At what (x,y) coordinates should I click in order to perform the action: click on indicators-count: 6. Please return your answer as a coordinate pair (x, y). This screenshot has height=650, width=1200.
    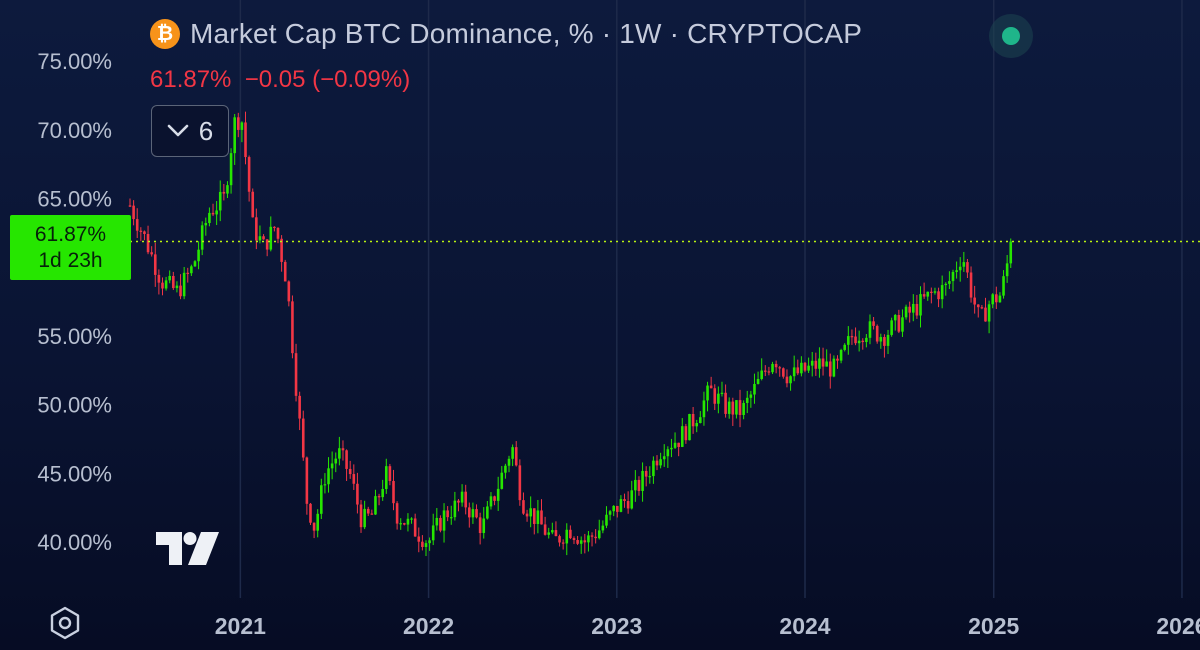
    Looking at the image, I should click on (206, 130).